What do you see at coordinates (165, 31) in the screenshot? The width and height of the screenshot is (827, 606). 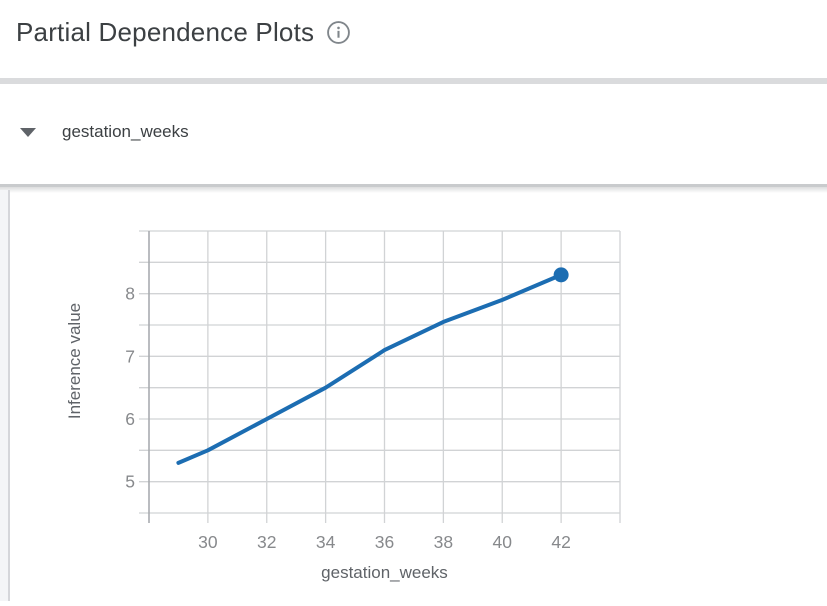 I see `page-title: Partial Dependence Plots` at bounding box center [165, 31].